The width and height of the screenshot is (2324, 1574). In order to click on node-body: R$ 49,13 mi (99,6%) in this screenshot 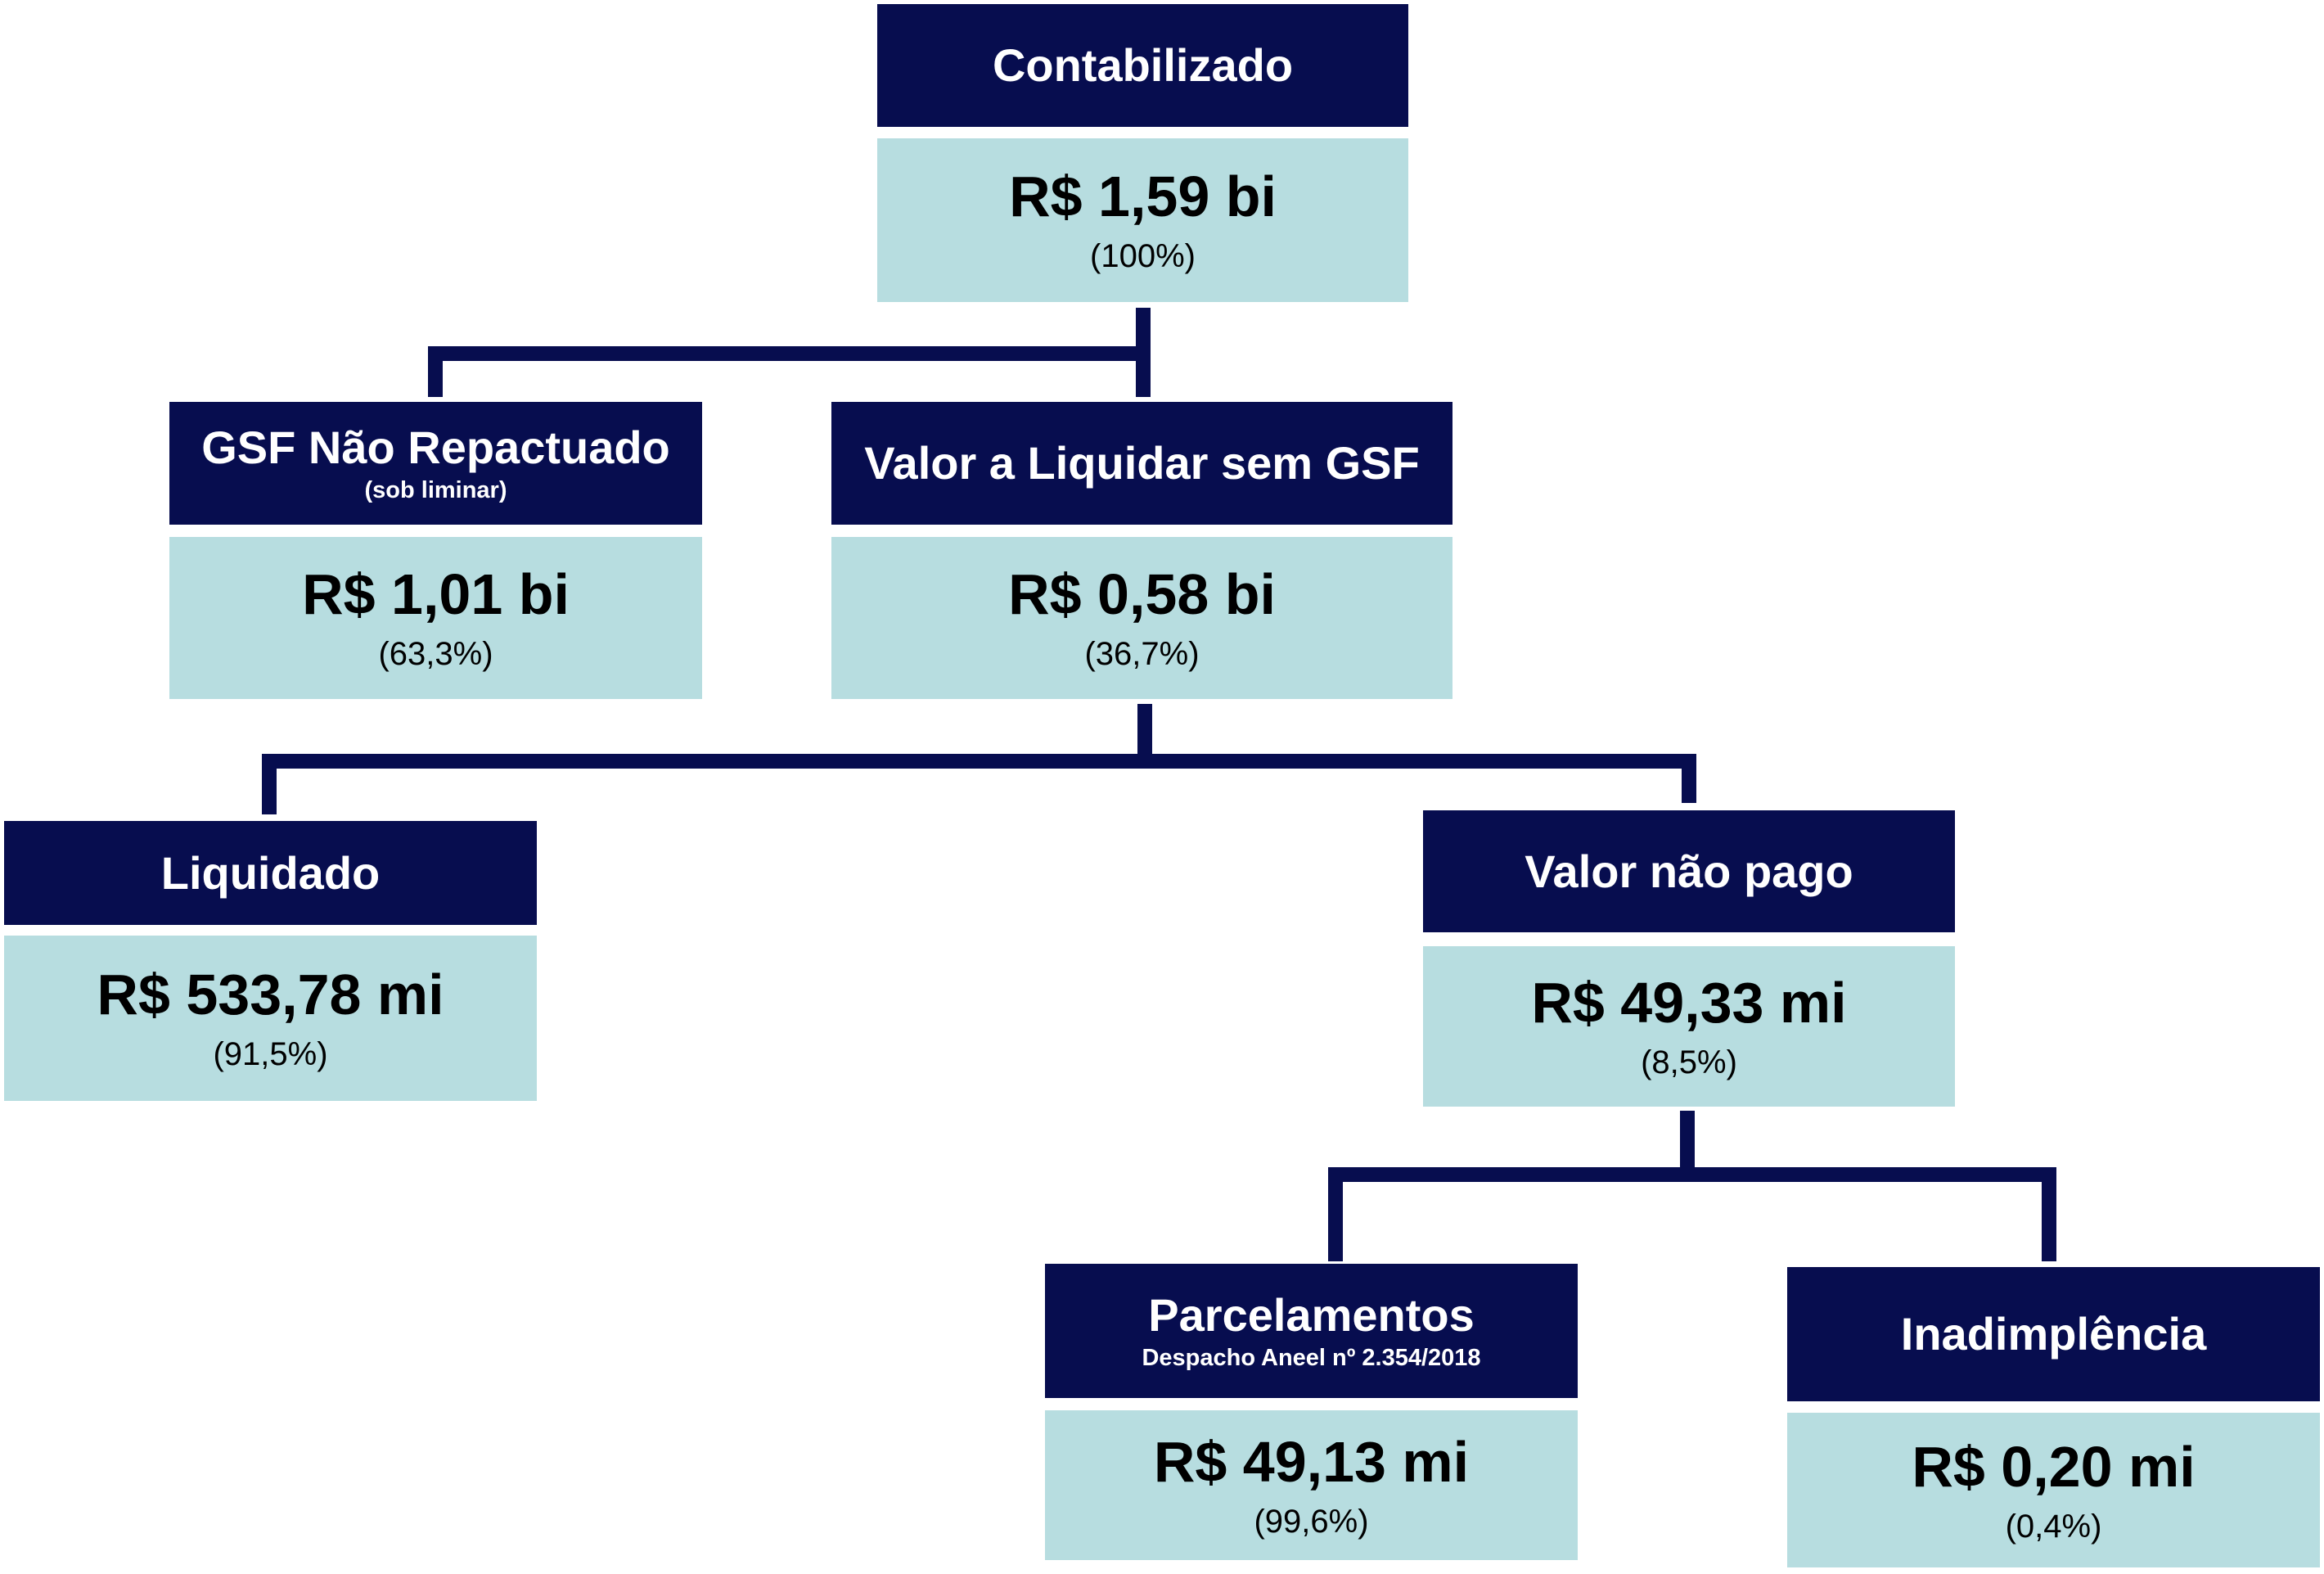, I will do `click(1311, 1485)`.